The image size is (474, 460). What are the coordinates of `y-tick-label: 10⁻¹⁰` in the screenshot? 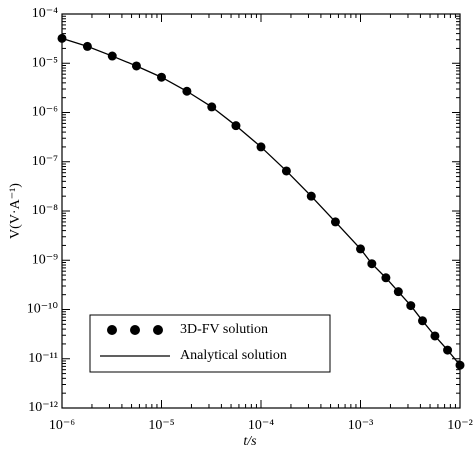 It's located at (43, 309).